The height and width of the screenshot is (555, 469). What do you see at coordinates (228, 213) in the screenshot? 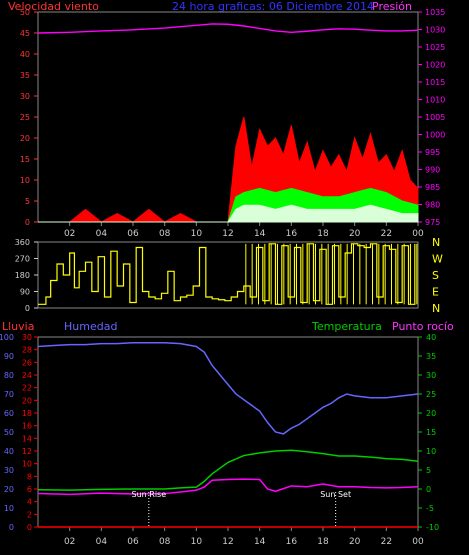
I see `min-wind-area` at bounding box center [228, 213].